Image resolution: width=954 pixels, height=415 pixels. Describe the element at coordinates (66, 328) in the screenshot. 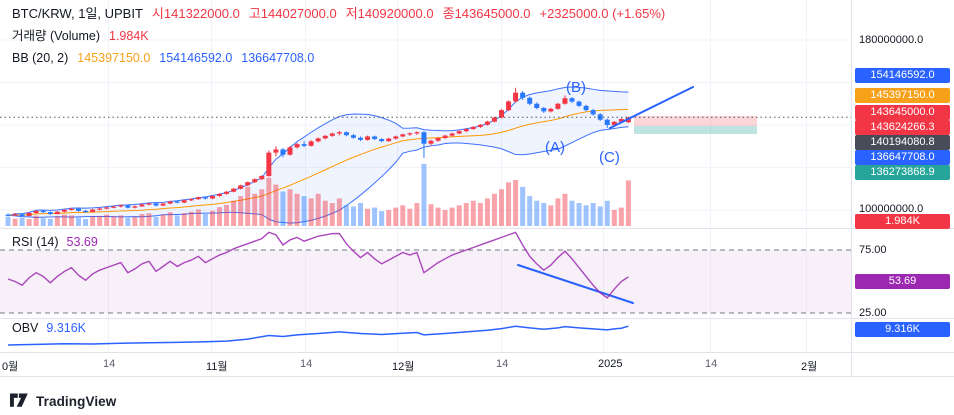

I see `obv-value: 9.316K` at that location.